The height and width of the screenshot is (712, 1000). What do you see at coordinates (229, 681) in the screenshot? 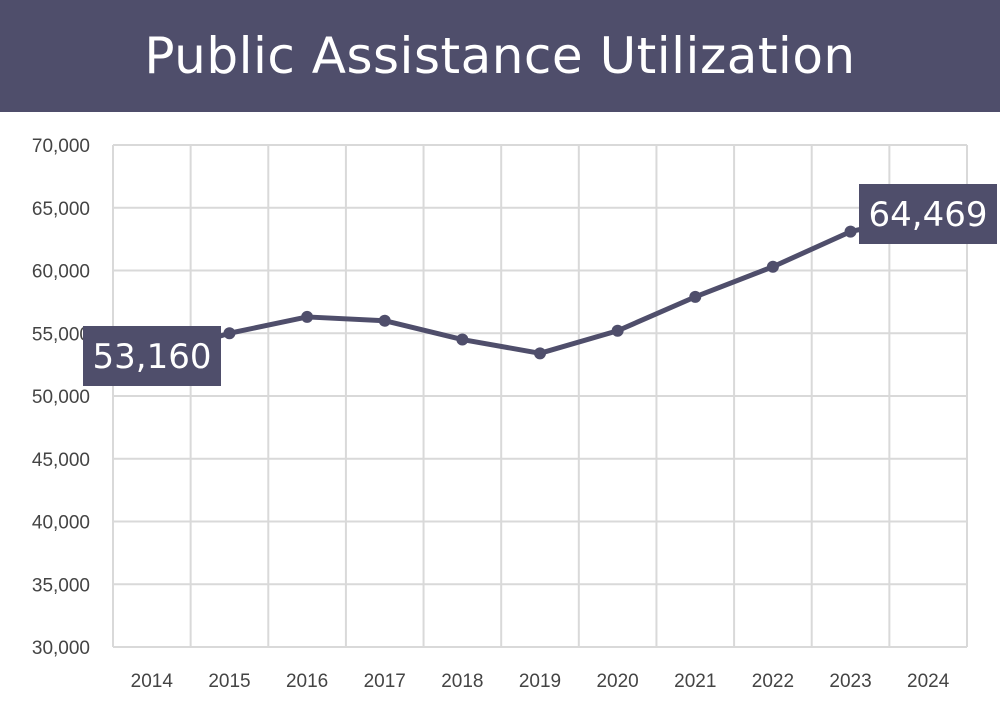
I see `x-tick-label: 2015` at bounding box center [229, 681].